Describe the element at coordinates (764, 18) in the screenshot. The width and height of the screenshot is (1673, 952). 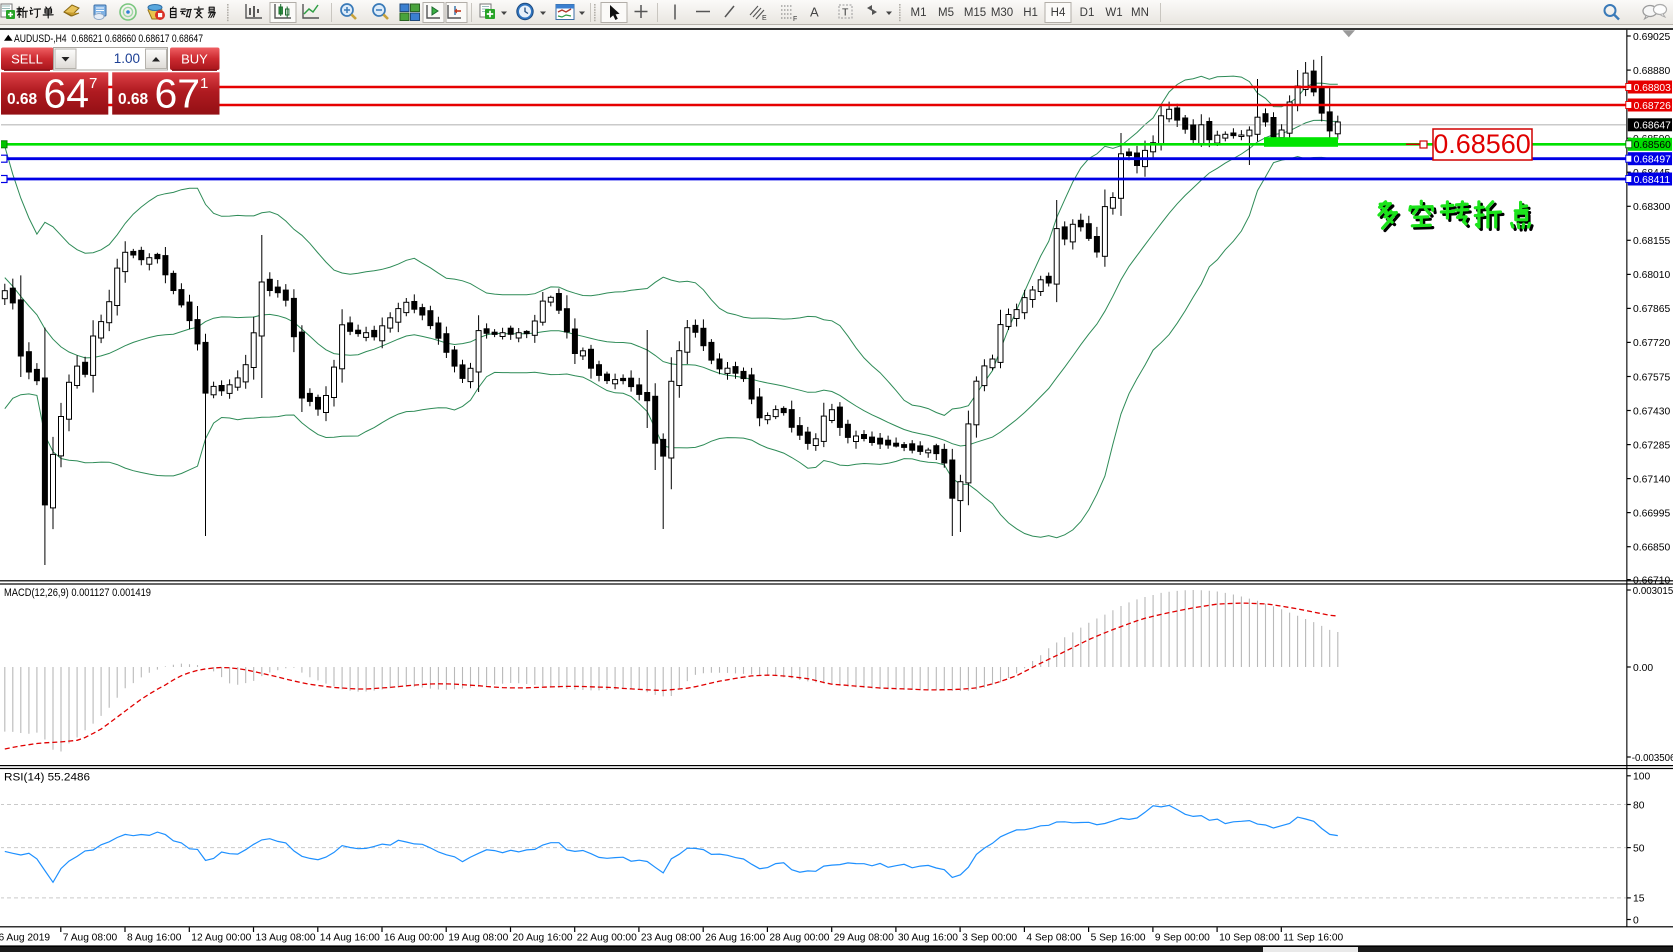
I see `svg-text: E` at that location.